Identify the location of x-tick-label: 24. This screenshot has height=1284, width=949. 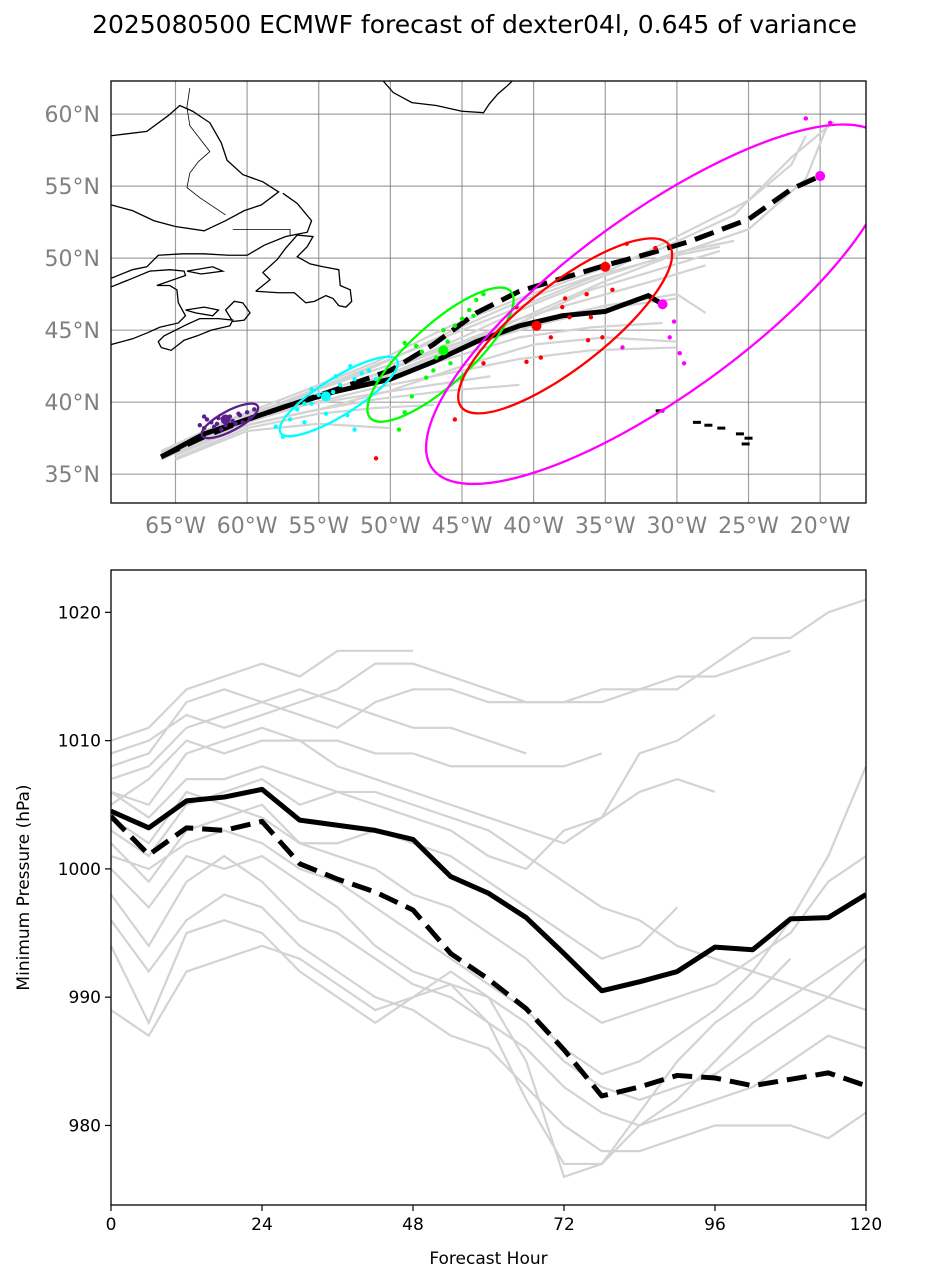
(262, 1225).